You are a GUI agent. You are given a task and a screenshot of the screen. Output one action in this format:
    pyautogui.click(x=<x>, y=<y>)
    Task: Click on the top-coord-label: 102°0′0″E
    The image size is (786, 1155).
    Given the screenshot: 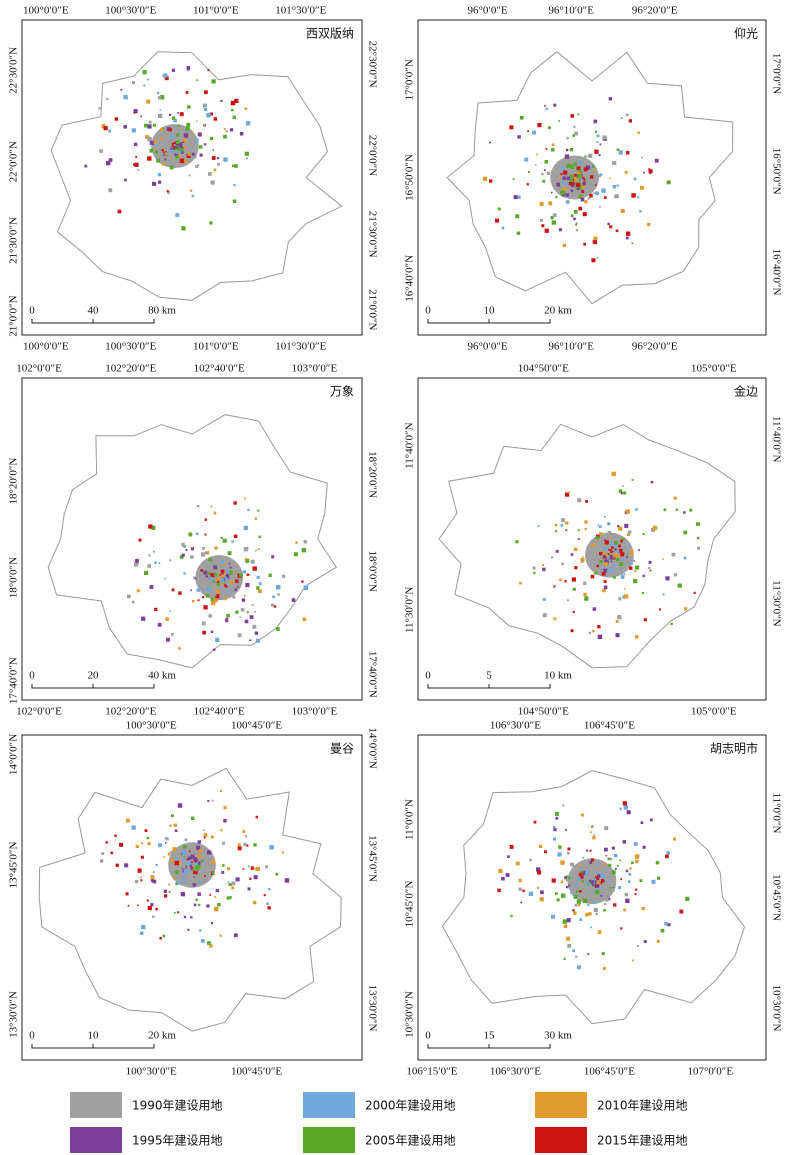 What is the action you would take?
    pyautogui.click(x=39, y=369)
    